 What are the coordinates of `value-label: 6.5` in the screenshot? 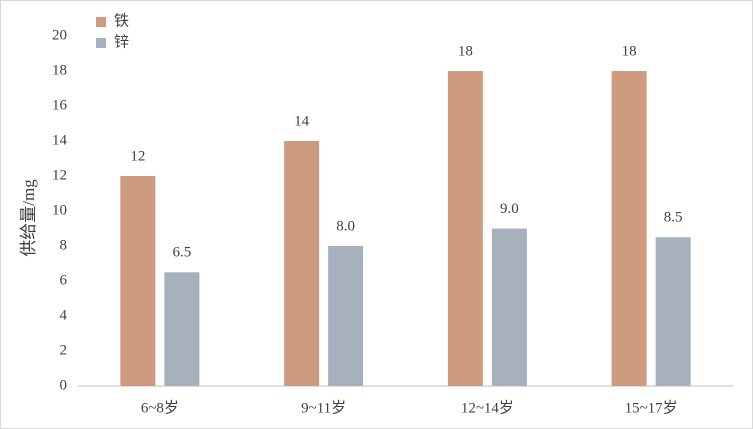 It's located at (182, 253).